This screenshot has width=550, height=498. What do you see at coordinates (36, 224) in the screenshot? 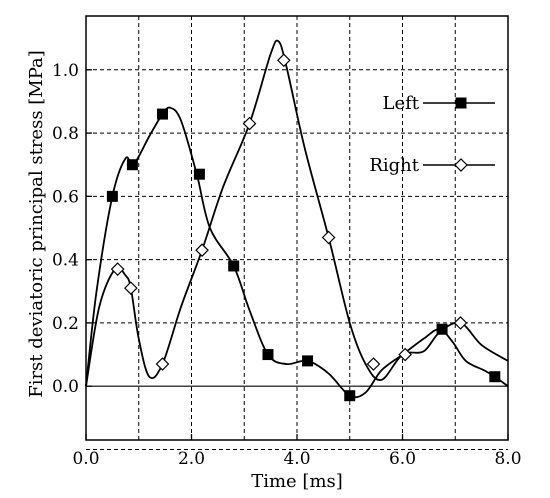
I see `y-axis-title: First deviatoric principal stress [MPa]` at bounding box center [36, 224].